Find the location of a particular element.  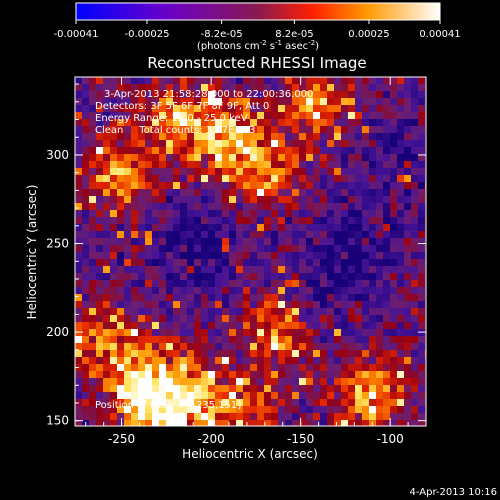

footer-date: 4-Apr-2013 10:16 is located at coordinates (453, 492).